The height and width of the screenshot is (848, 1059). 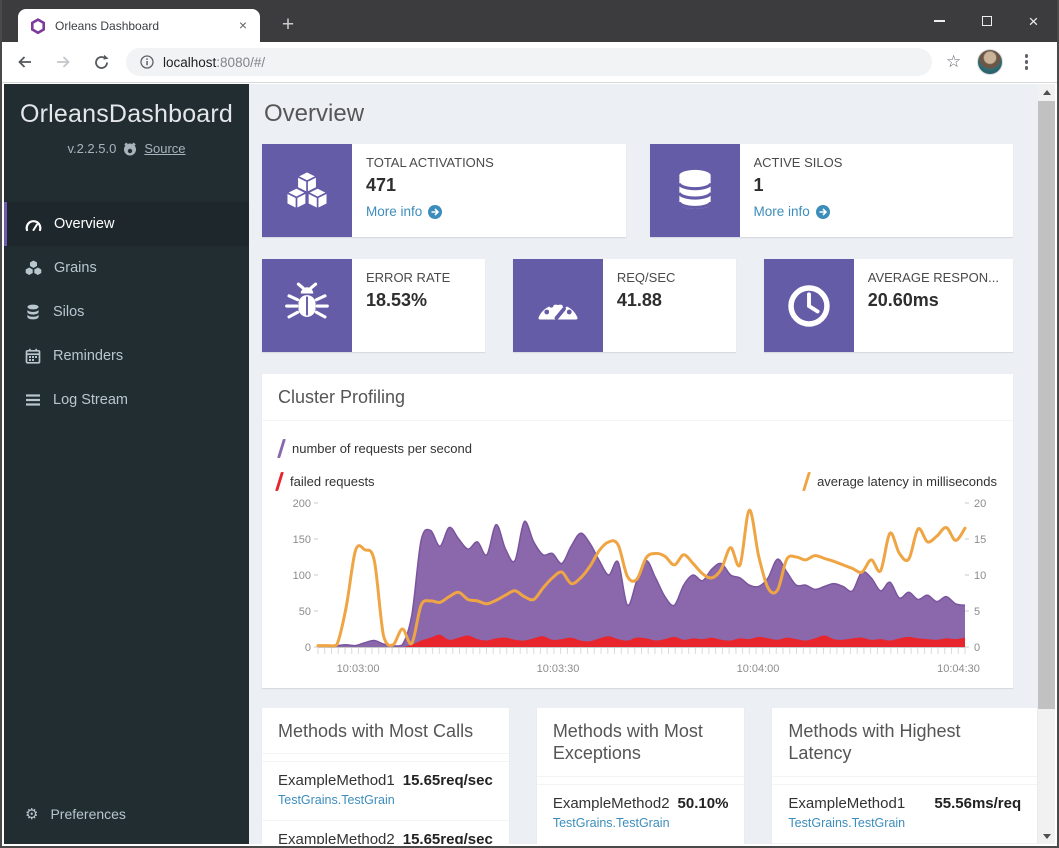 What do you see at coordinates (126, 224) in the screenshot?
I see `sidebar-item-overview: Overview` at bounding box center [126, 224].